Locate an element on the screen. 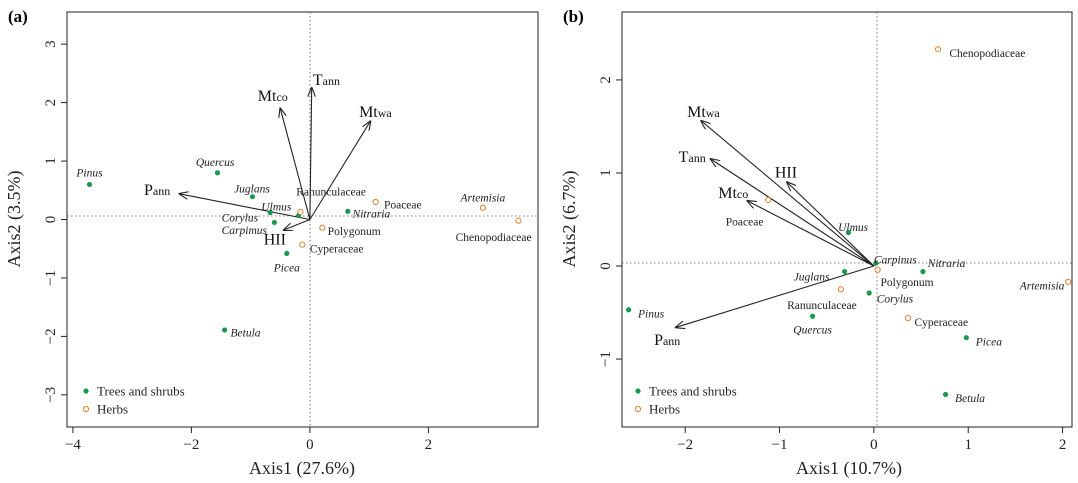 This screenshot has width=1078, height=483. legend-marker-trees is located at coordinates (86, 391).